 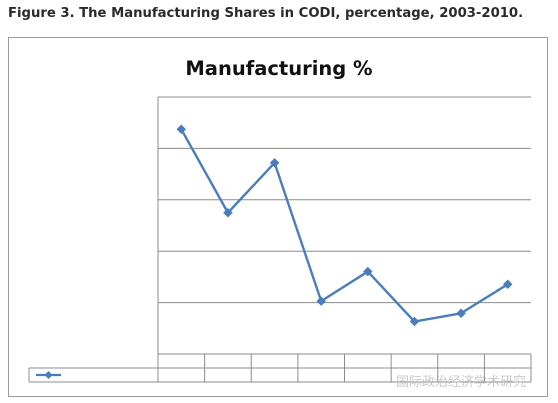 I want to click on chart-title: Manufacturing %, so click(x=278, y=68).